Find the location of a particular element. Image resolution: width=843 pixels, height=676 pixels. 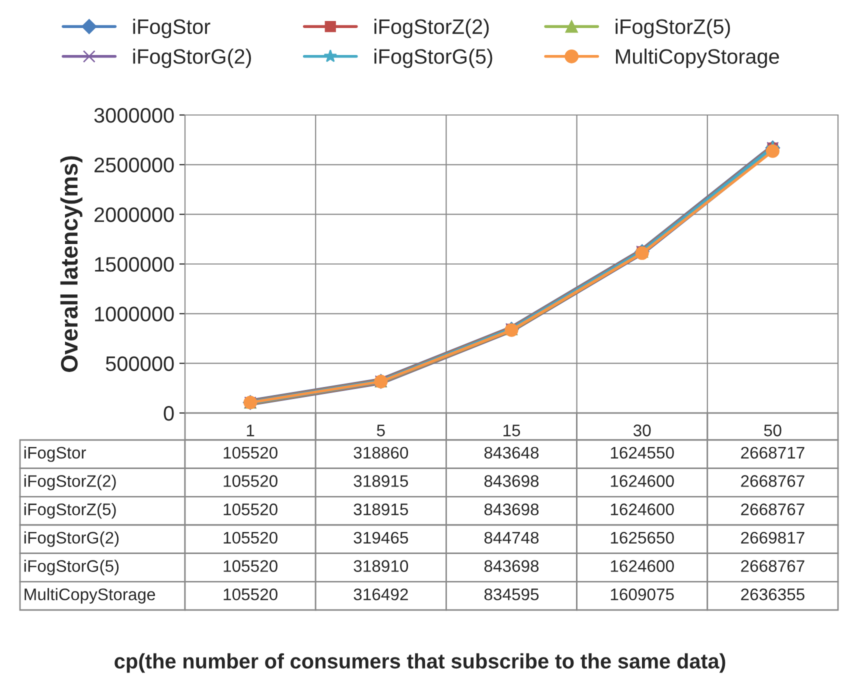

legend-label: iFogStorG(5) is located at coordinates (433, 58).